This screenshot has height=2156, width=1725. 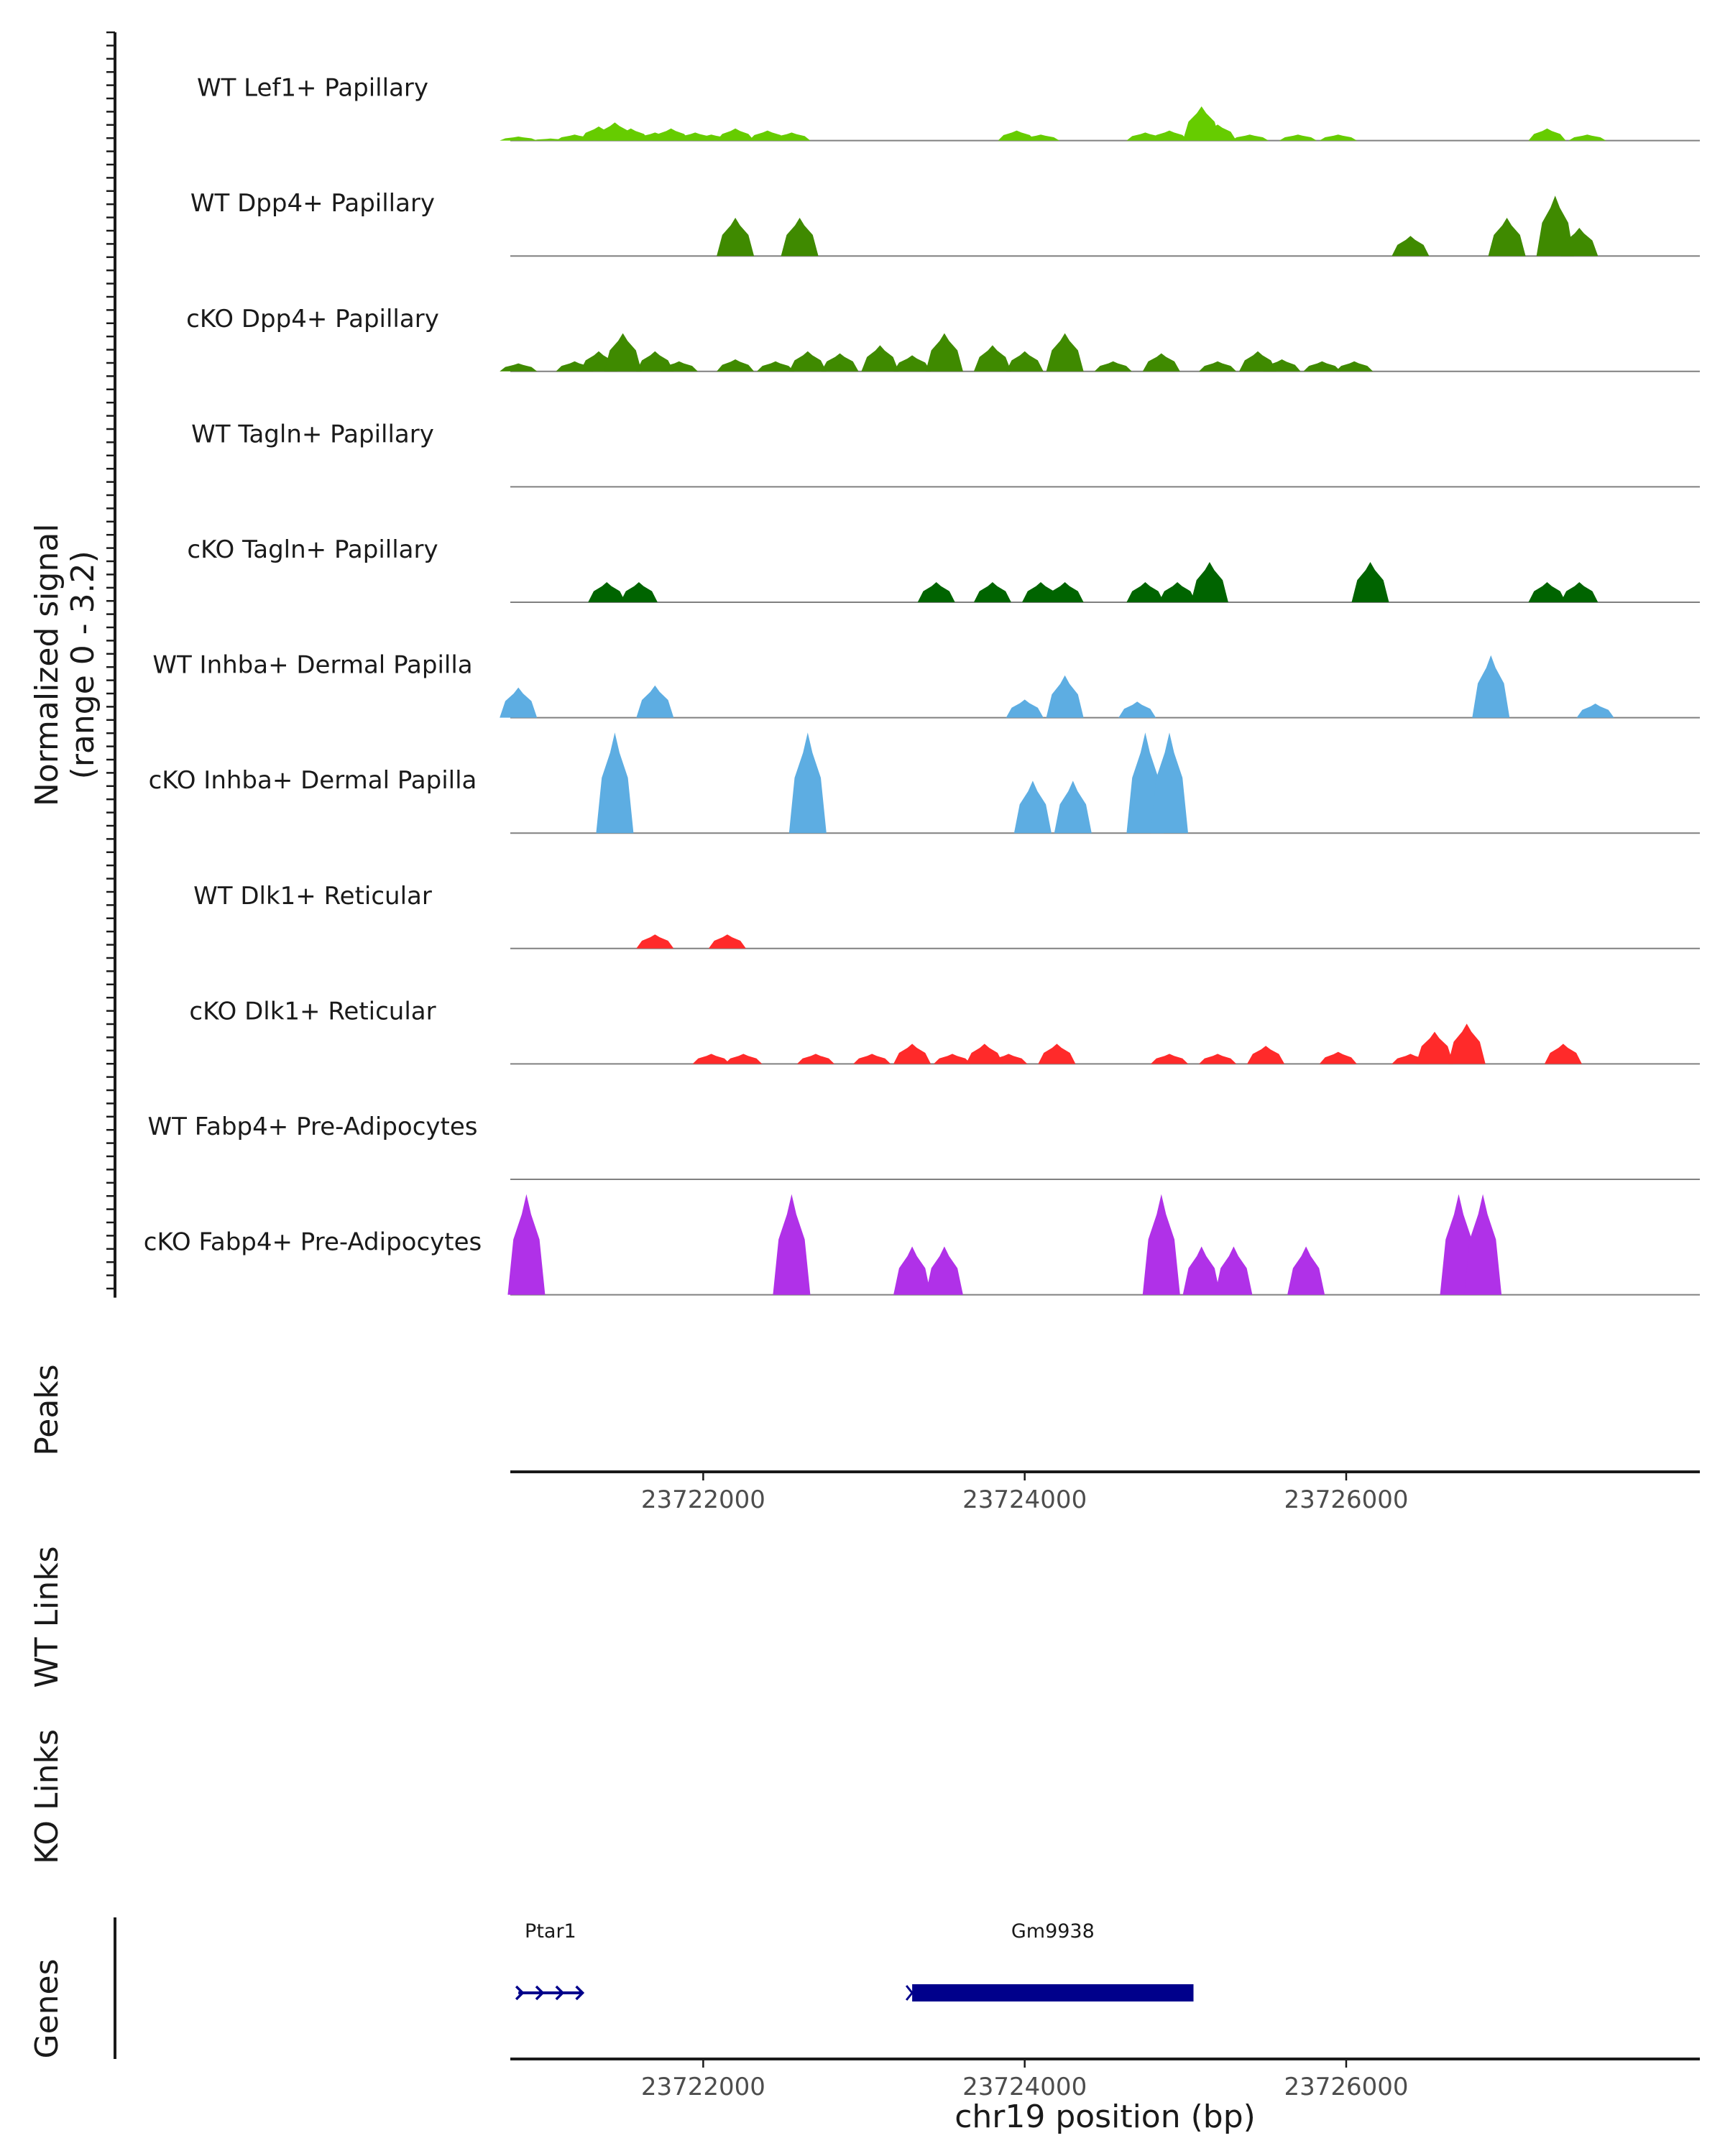 I want to click on ko-links-track-label: KO Links, so click(x=47, y=1797).